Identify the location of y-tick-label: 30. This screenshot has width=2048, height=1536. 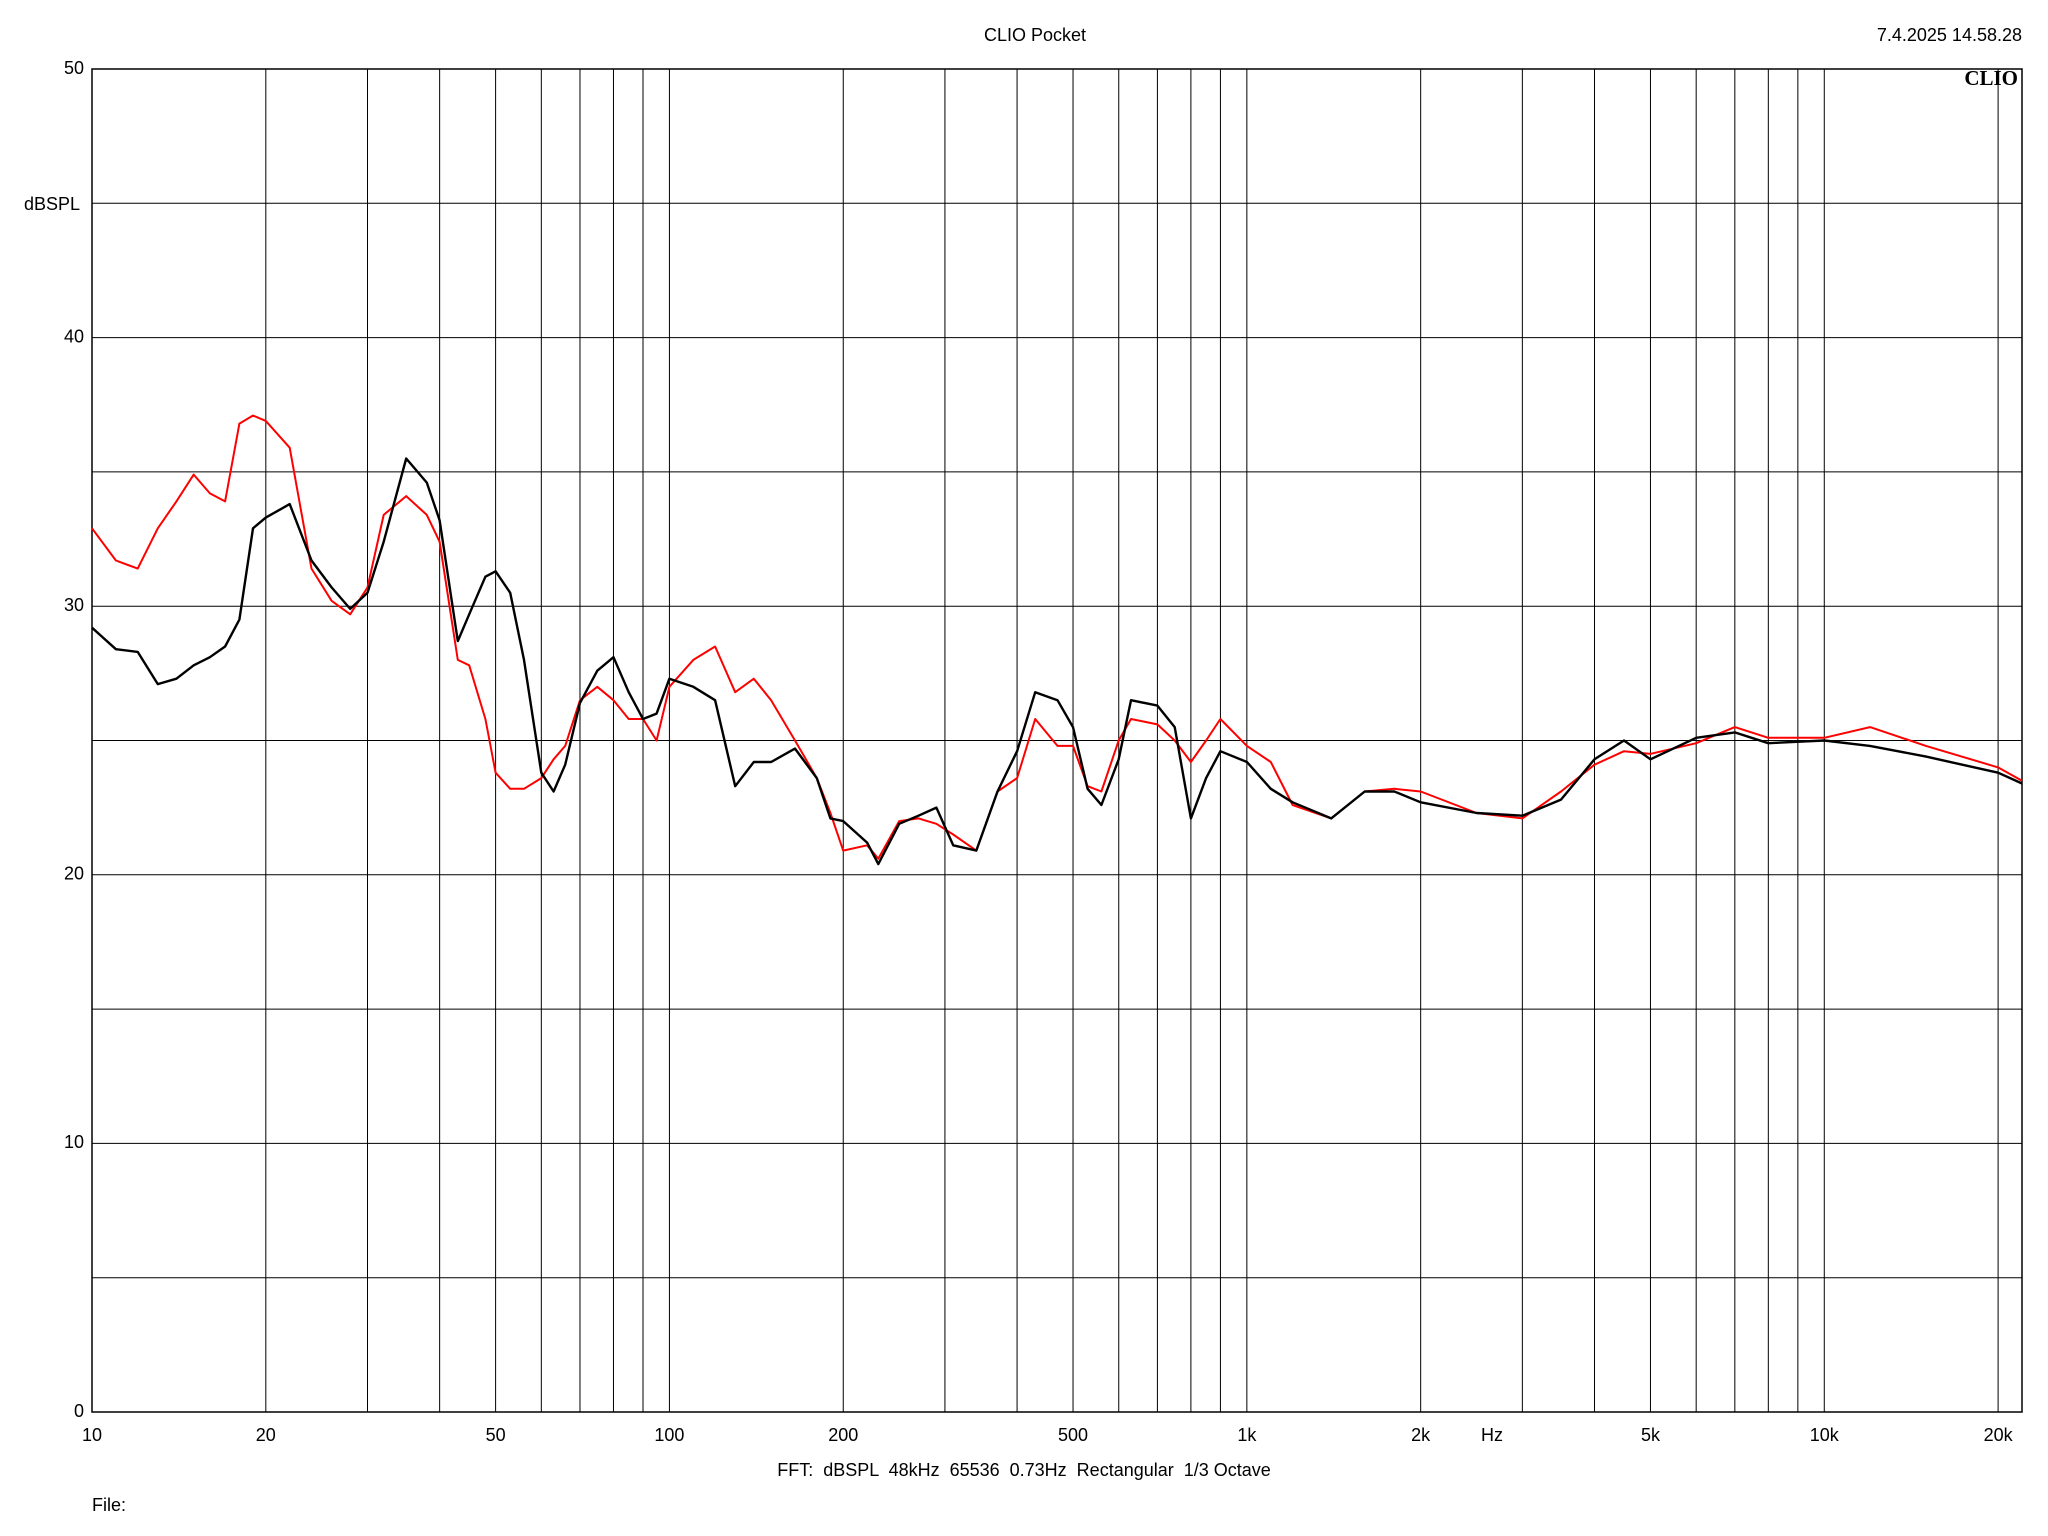
(74, 605).